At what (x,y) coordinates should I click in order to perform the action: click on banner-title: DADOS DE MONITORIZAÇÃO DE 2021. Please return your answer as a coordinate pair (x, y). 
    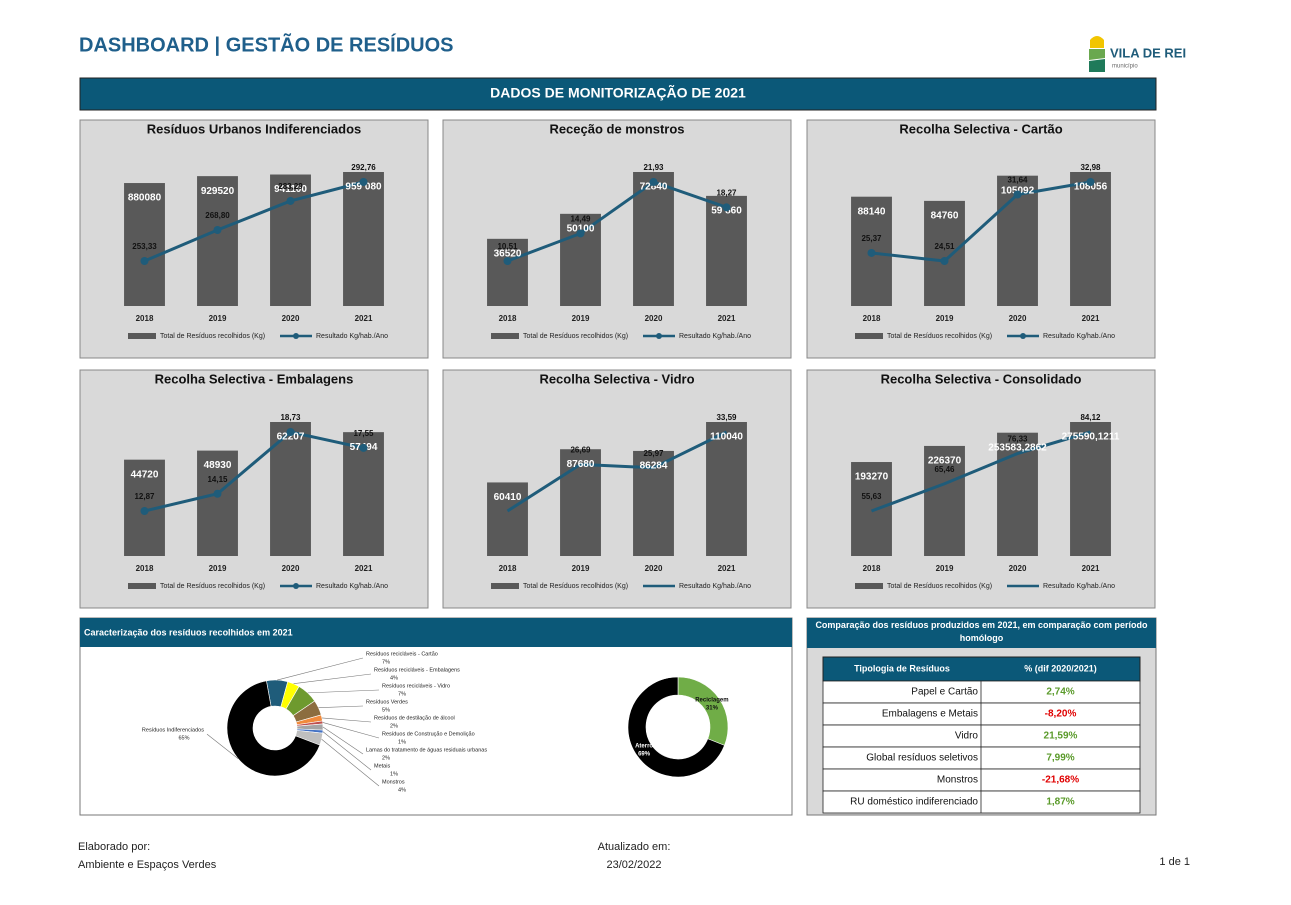
    Looking at the image, I should click on (618, 92).